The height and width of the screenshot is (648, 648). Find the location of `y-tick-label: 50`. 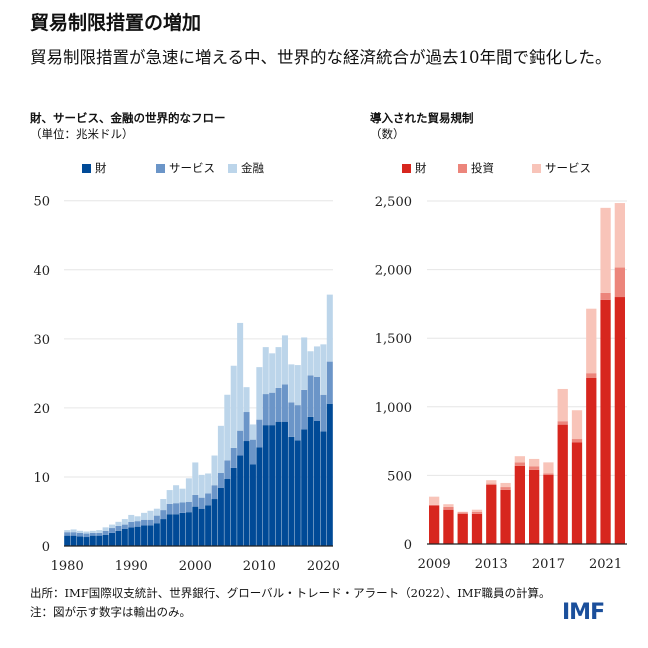

y-tick-label: 50 is located at coordinates (41, 202).